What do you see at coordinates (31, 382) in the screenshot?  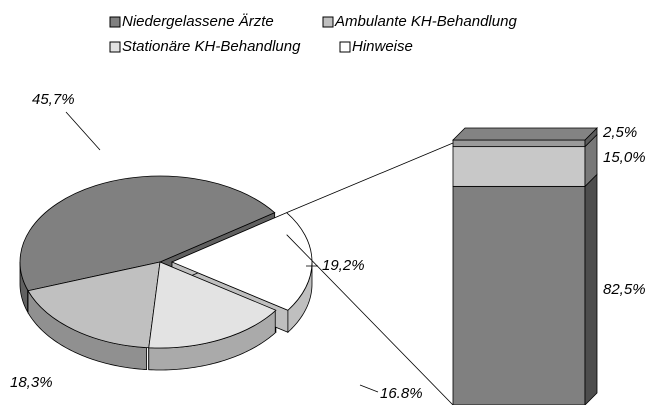 I see `data-label: 18,3%` at bounding box center [31, 382].